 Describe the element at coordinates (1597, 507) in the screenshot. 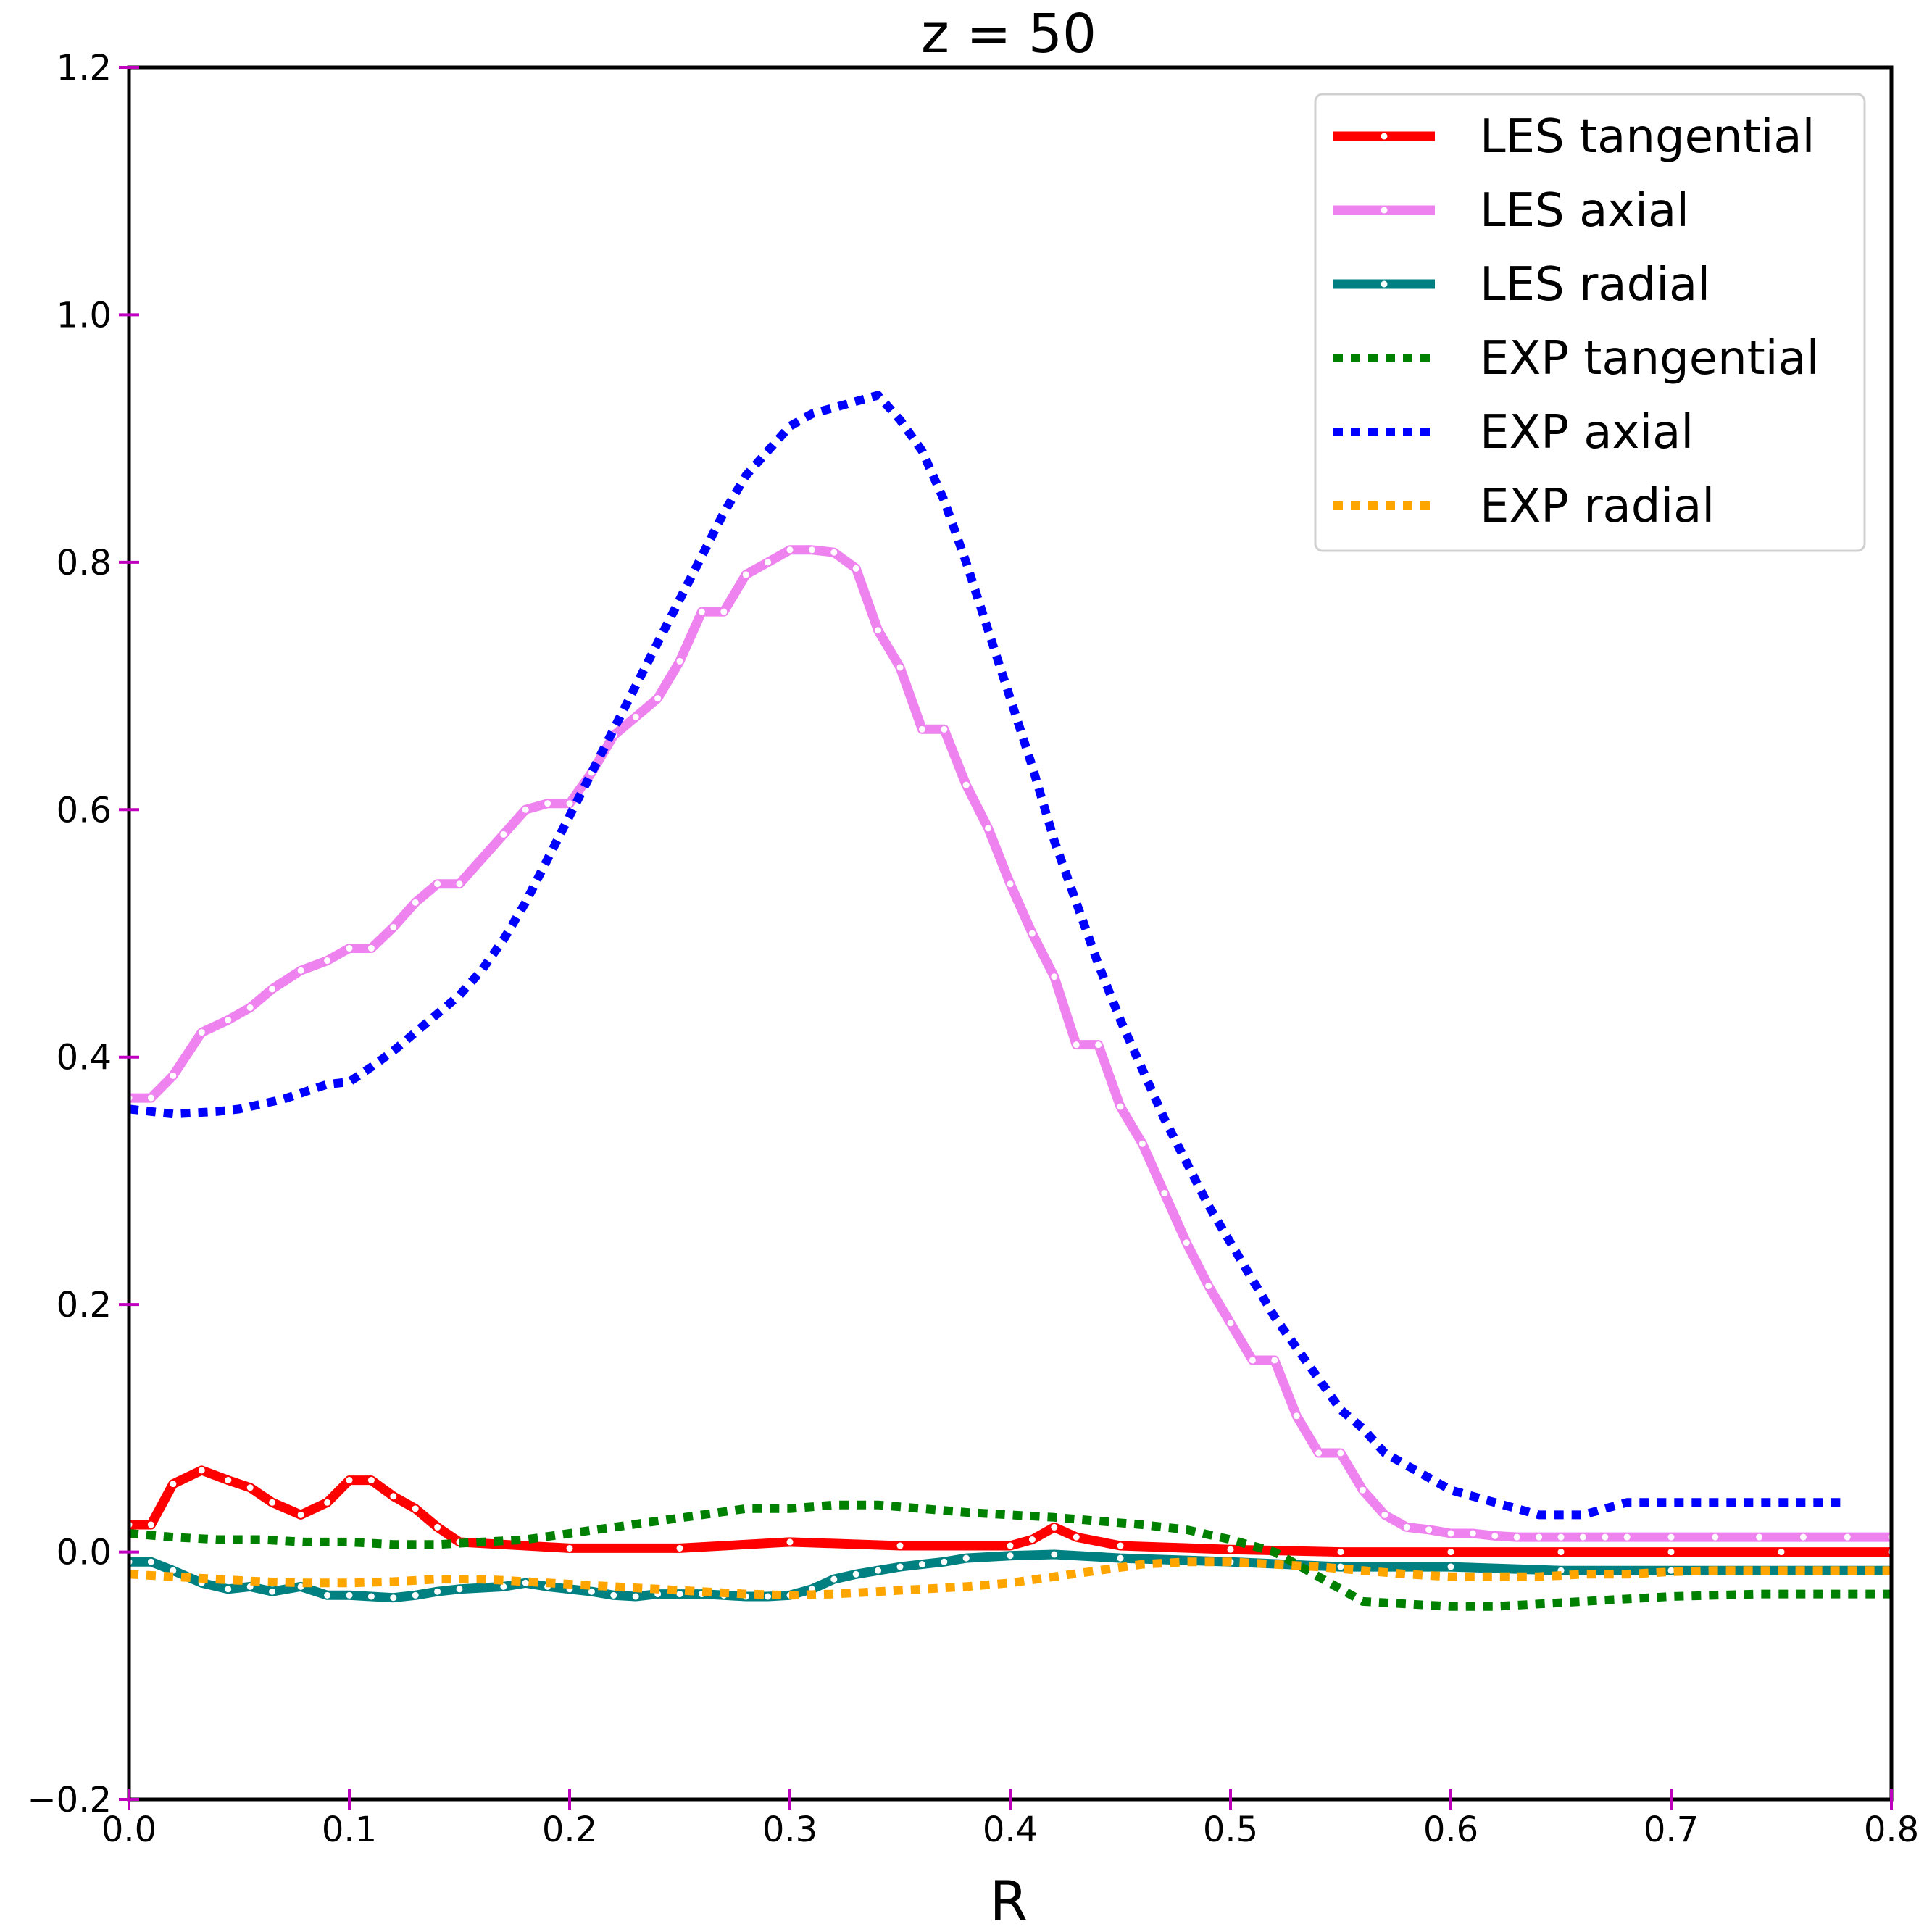

I see `legend-label: EXP radial` at that location.